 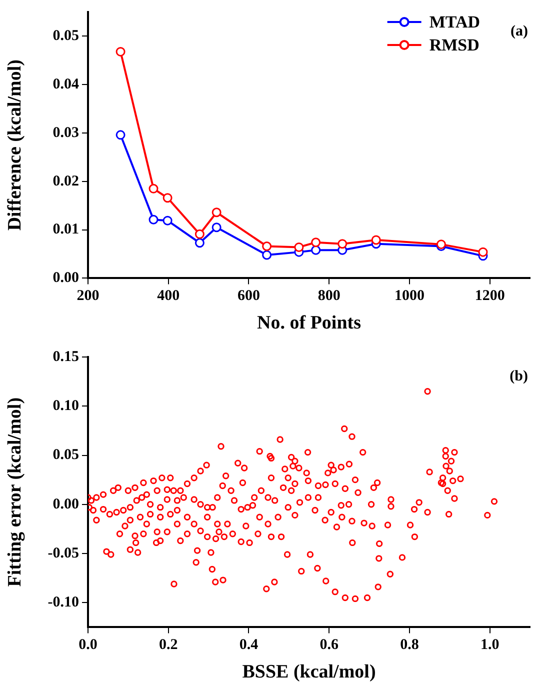 What do you see at coordinates (65, 132) in the screenshot?
I see `y-tick-label: 0.03` at bounding box center [65, 132].